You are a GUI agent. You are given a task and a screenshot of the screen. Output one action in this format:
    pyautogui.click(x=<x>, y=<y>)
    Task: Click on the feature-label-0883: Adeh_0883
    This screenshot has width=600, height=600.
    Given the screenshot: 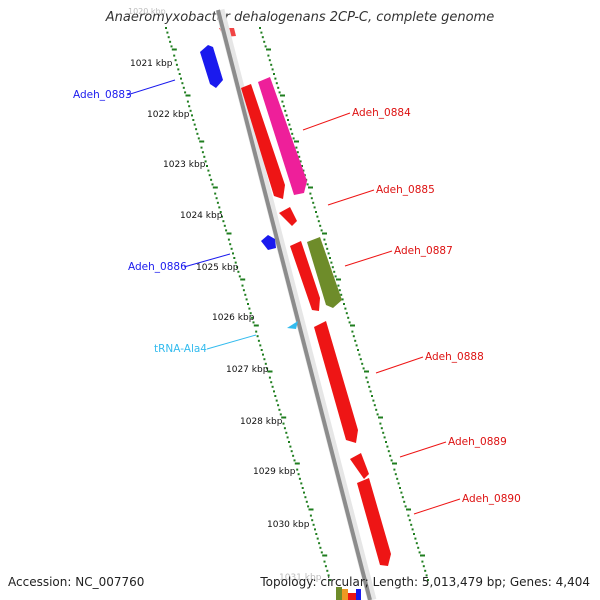 What is the action you would take?
    pyautogui.click(x=102, y=95)
    